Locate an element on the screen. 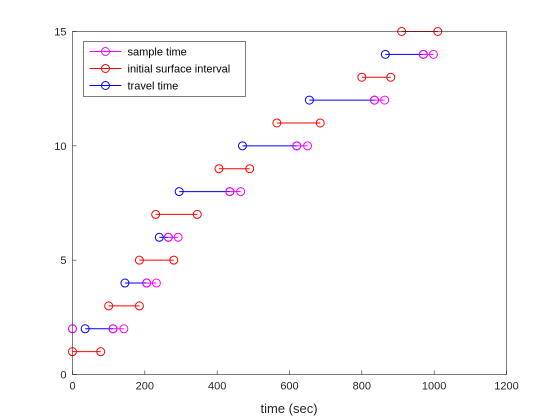 The image size is (560, 420). y-tick-label: 10 is located at coordinates (60, 147).